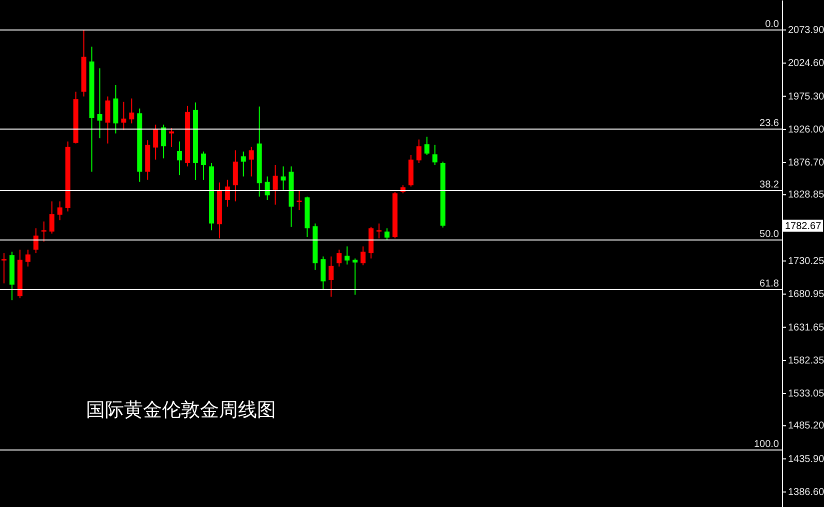 The height and width of the screenshot is (507, 824). What do you see at coordinates (770, 184) in the screenshot?
I see `annotation: 38.2` at bounding box center [770, 184].